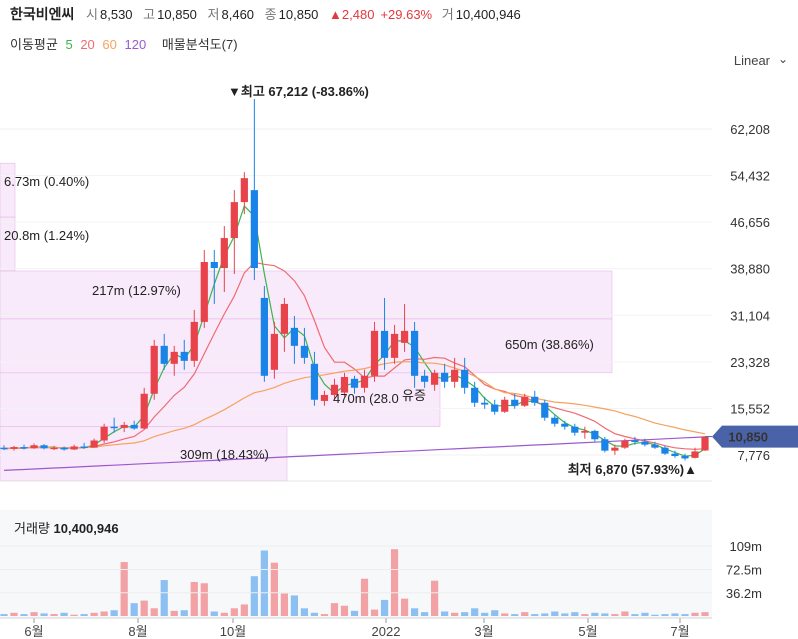  What do you see at coordinates (86, 528) in the screenshot?
I see `volume-title-value: 10,400,946` at bounding box center [86, 528].